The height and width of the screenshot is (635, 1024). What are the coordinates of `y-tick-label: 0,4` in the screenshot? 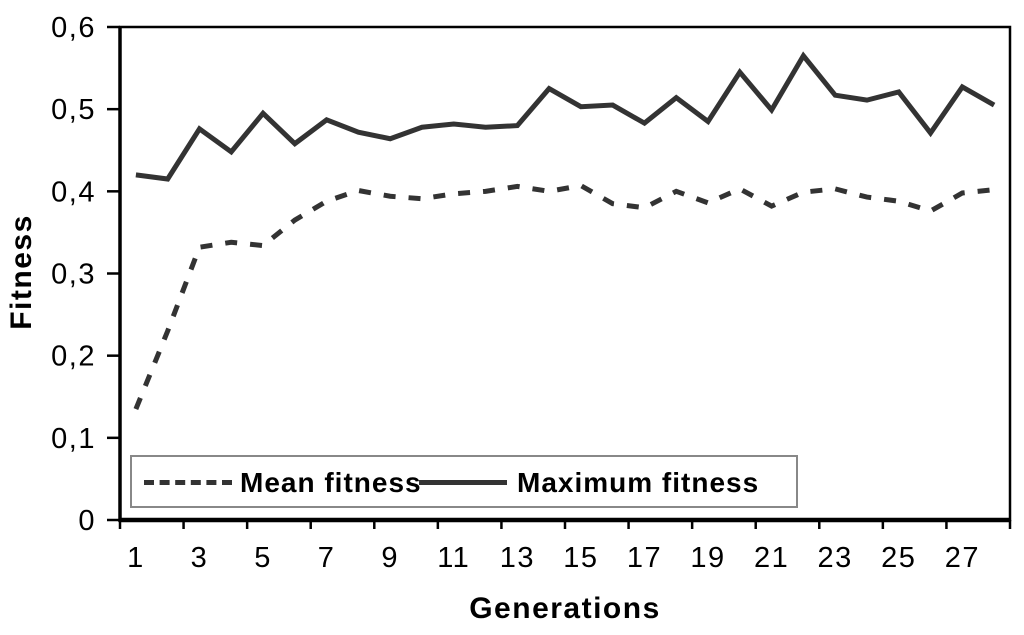 It's located at (73, 192).